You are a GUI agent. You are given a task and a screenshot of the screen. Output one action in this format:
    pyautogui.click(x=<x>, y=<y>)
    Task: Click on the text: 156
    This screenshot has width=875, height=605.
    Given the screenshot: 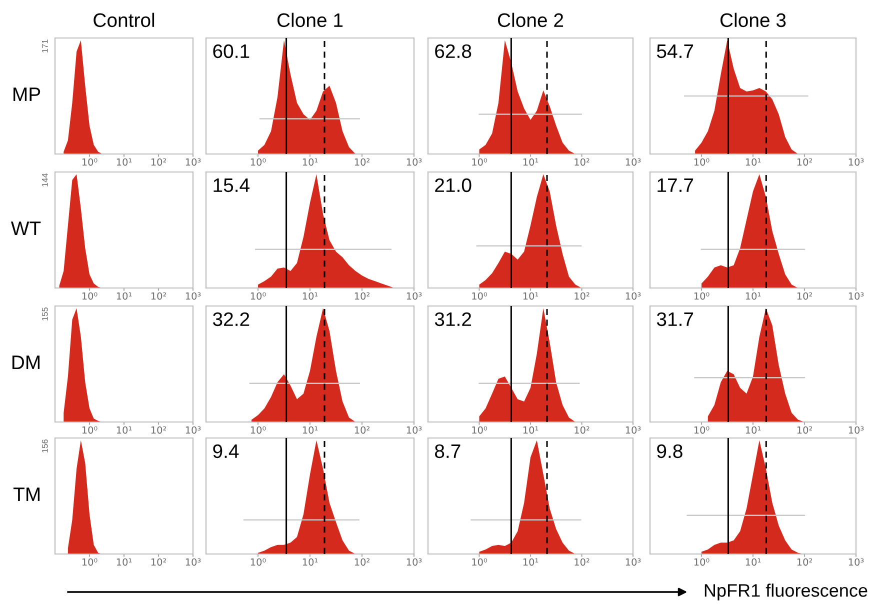 What is the action you would take?
    pyautogui.click(x=45, y=446)
    